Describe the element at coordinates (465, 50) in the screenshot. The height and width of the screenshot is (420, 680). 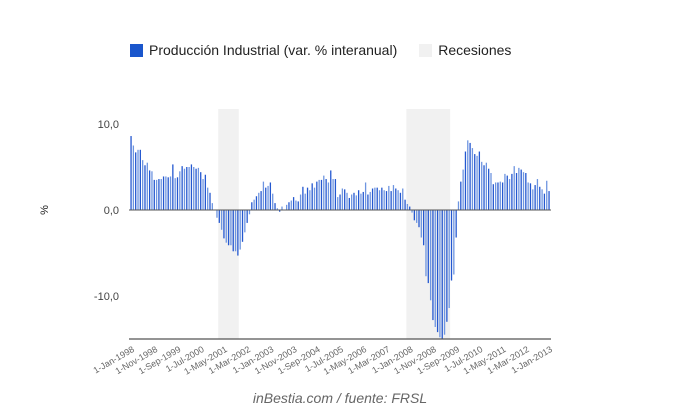
I see `legend-item-recessions: Recesiones` at that location.